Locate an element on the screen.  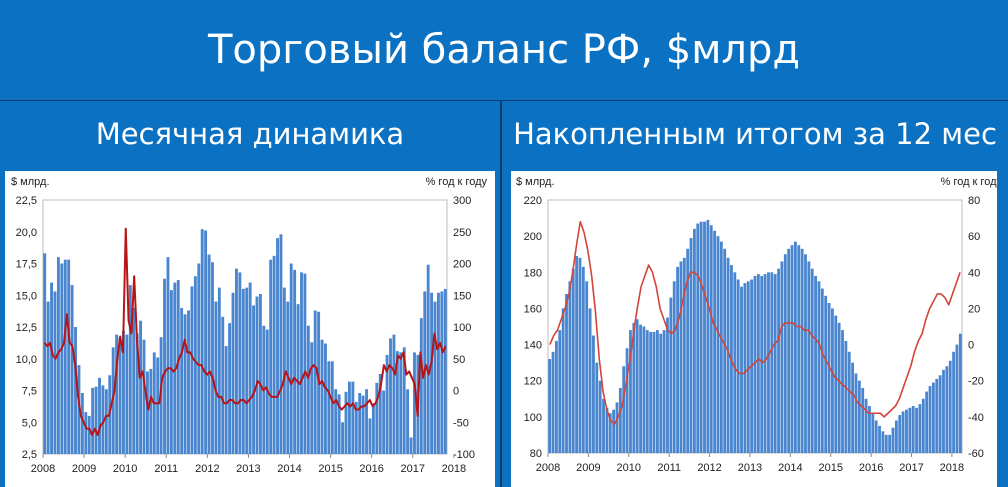
y2-tick-label: -100 is located at coordinates (464, 455).